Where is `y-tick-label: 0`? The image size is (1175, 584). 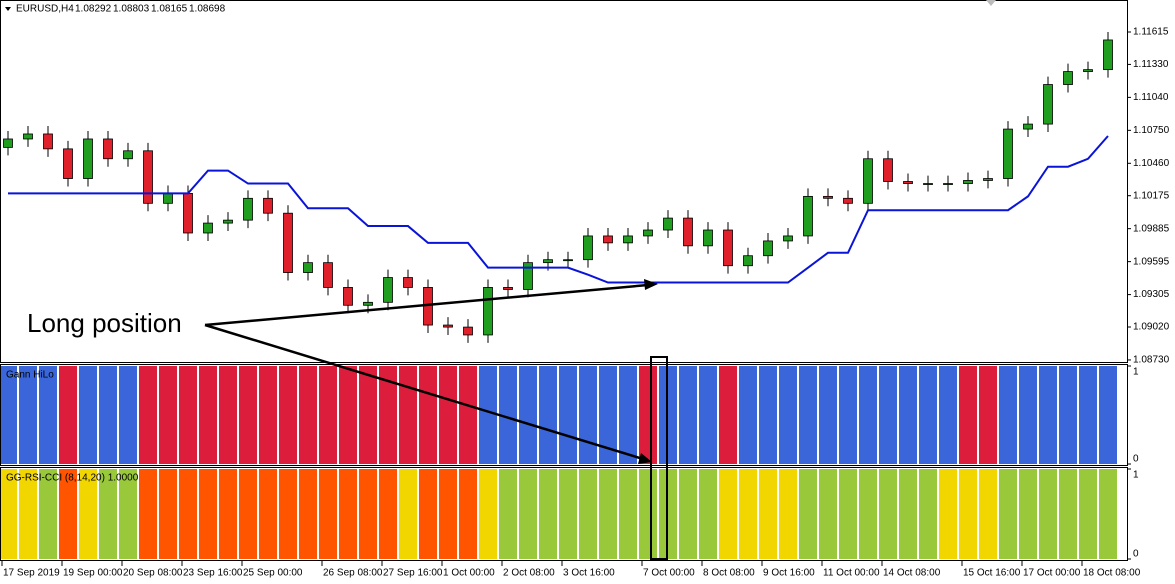
y-tick-label: 0 is located at coordinates (1136, 554).